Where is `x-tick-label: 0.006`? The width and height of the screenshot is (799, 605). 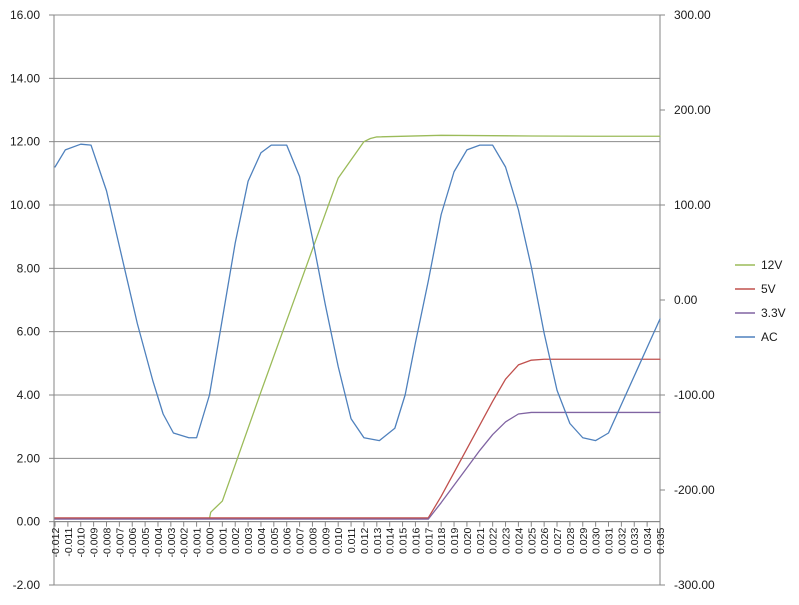 x-tick-label: 0.006 is located at coordinates (288, 541).